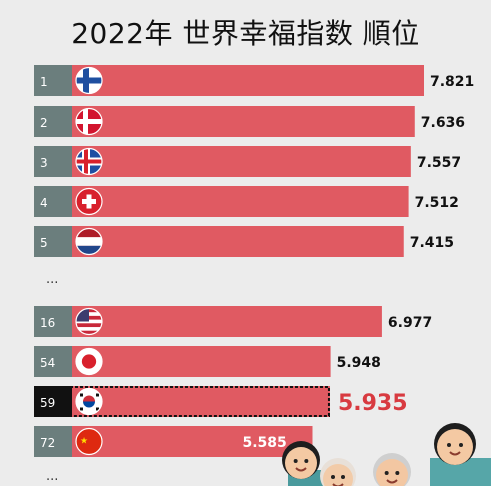 This screenshot has width=491, height=486. I want to click on woman-figure, so click(301, 460).